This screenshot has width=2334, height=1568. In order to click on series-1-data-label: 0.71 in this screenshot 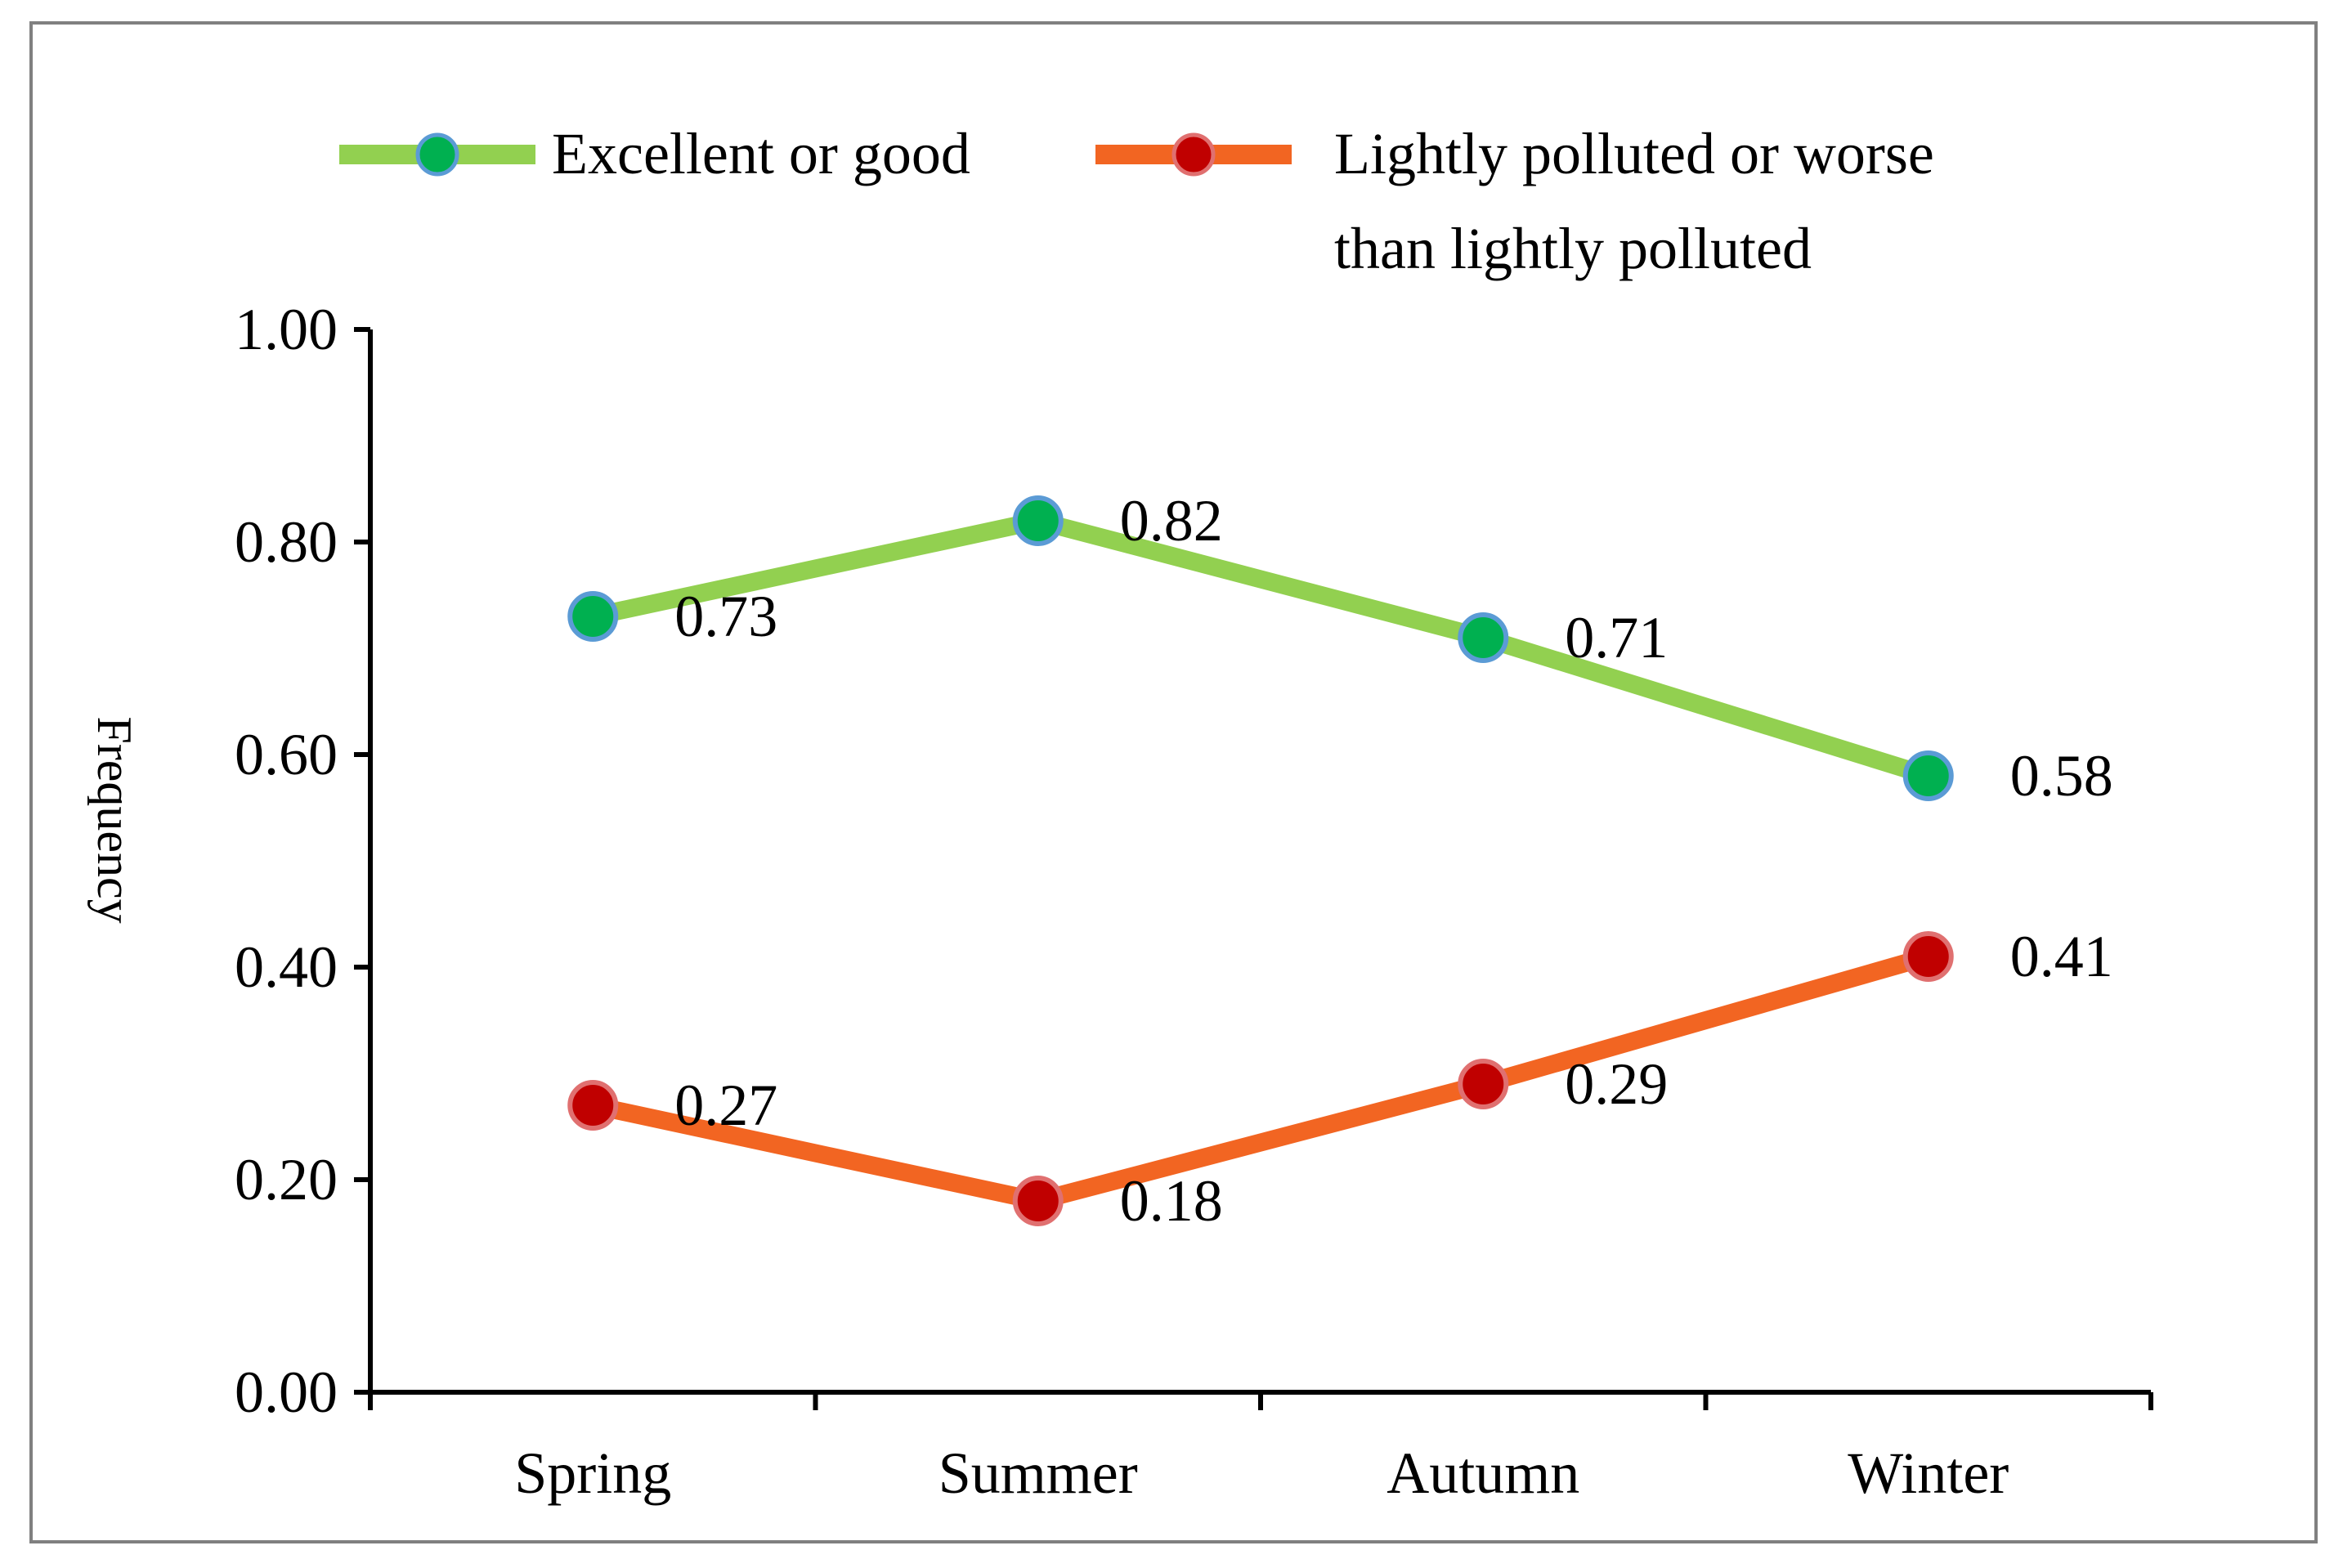, I will do `click(1616, 638)`.